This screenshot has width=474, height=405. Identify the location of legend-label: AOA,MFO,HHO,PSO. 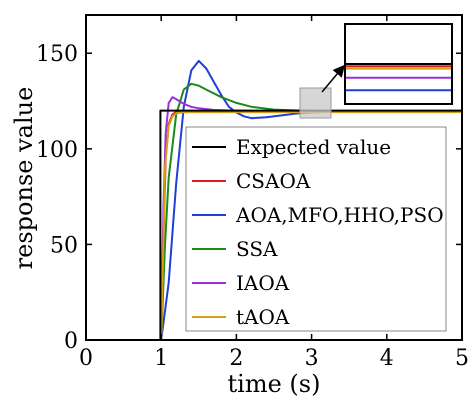
(339, 215).